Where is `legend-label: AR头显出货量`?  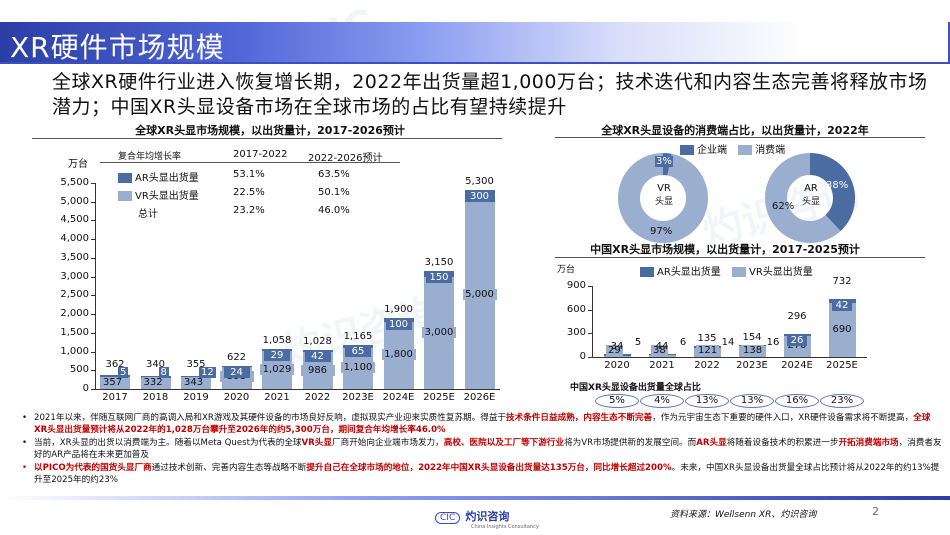 legend-label: AR头显出货量 is located at coordinates (689, 272).